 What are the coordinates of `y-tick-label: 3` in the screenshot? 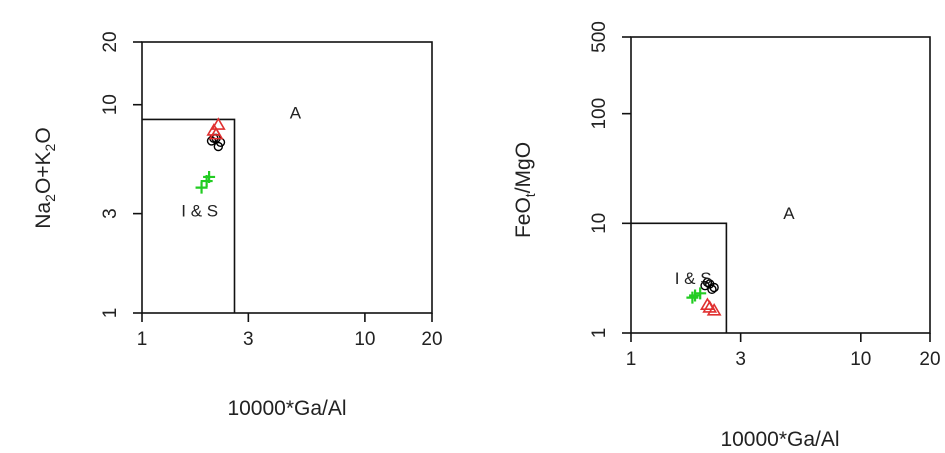 It's located at (110, 213).